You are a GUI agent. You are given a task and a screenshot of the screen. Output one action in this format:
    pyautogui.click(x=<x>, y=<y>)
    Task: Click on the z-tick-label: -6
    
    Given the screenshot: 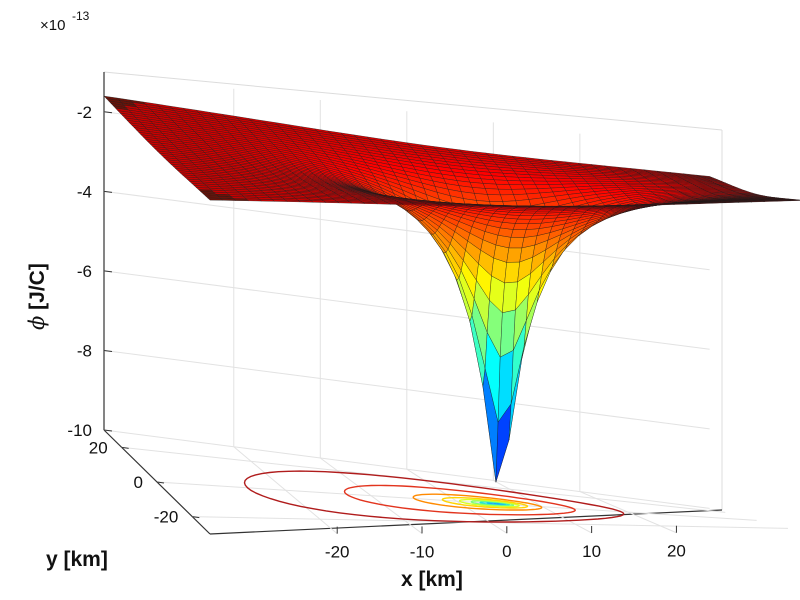 What is the action you would take?
    pyautogui.click(x=84, y=271)
    